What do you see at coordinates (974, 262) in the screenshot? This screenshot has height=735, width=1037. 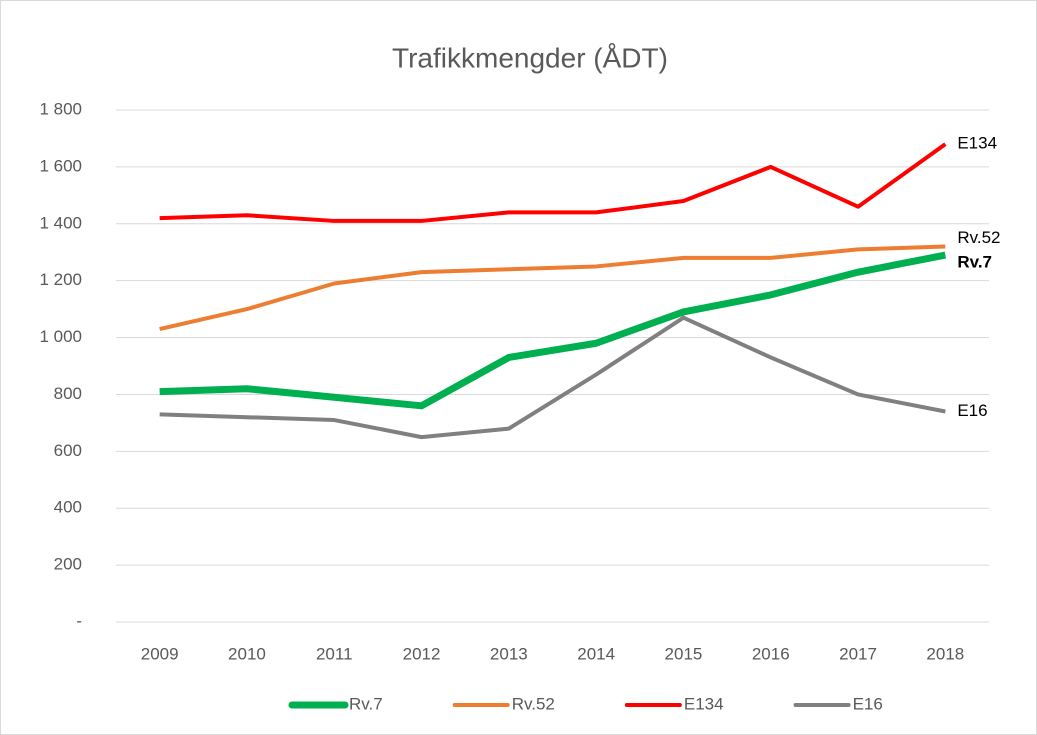 I see `end-label: Rv.7` at bounding box center [974, 262].